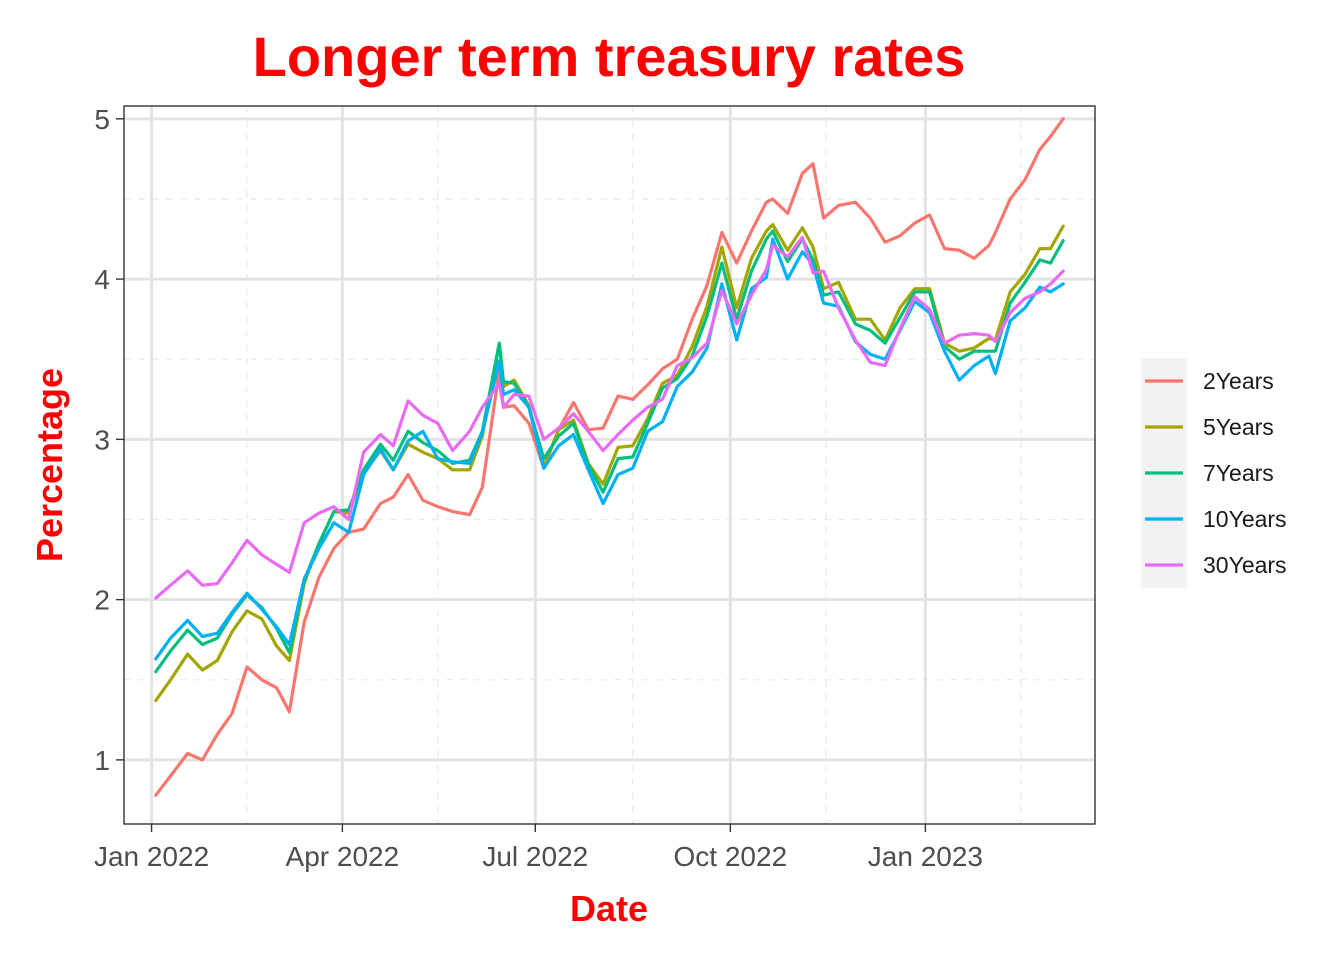  What do you see at coordinates (925, 856) in the screenshot?
I see `x-tick-label: Jan 2023` at bounding box center [925, 856].